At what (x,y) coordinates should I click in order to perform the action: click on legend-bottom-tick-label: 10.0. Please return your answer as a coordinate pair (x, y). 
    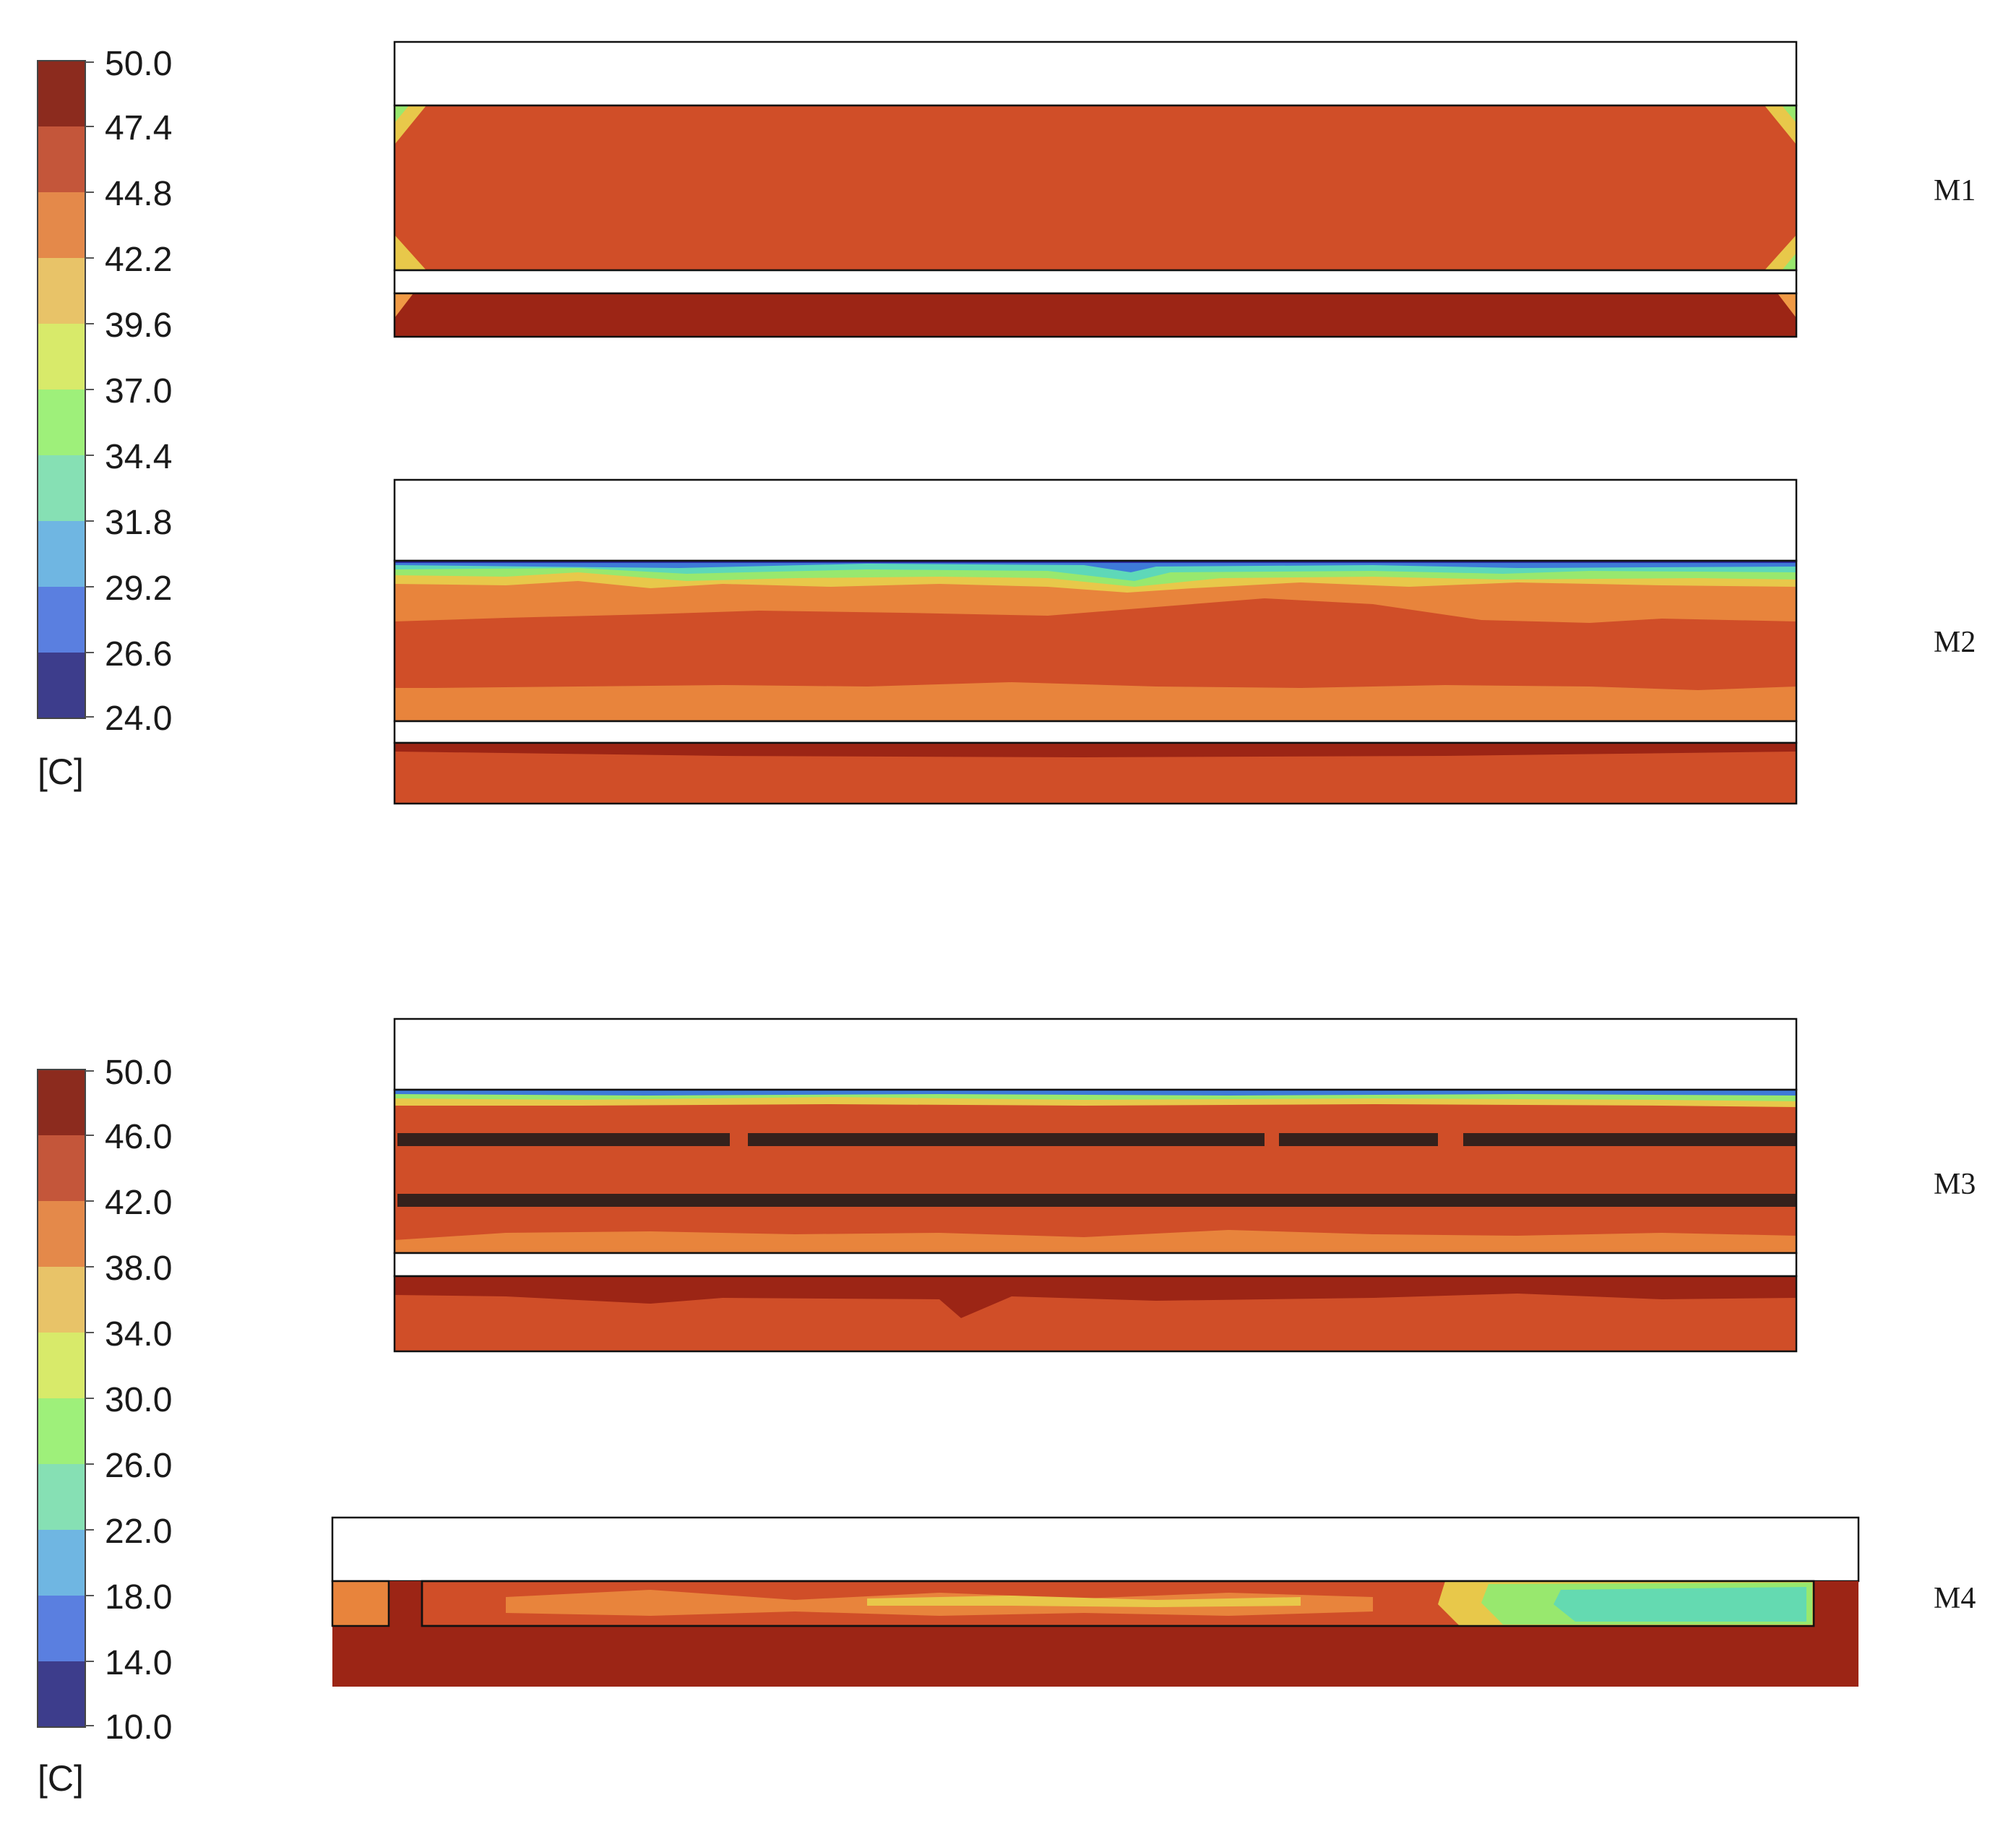
    Looking at the image, I should click on (138, 1727).